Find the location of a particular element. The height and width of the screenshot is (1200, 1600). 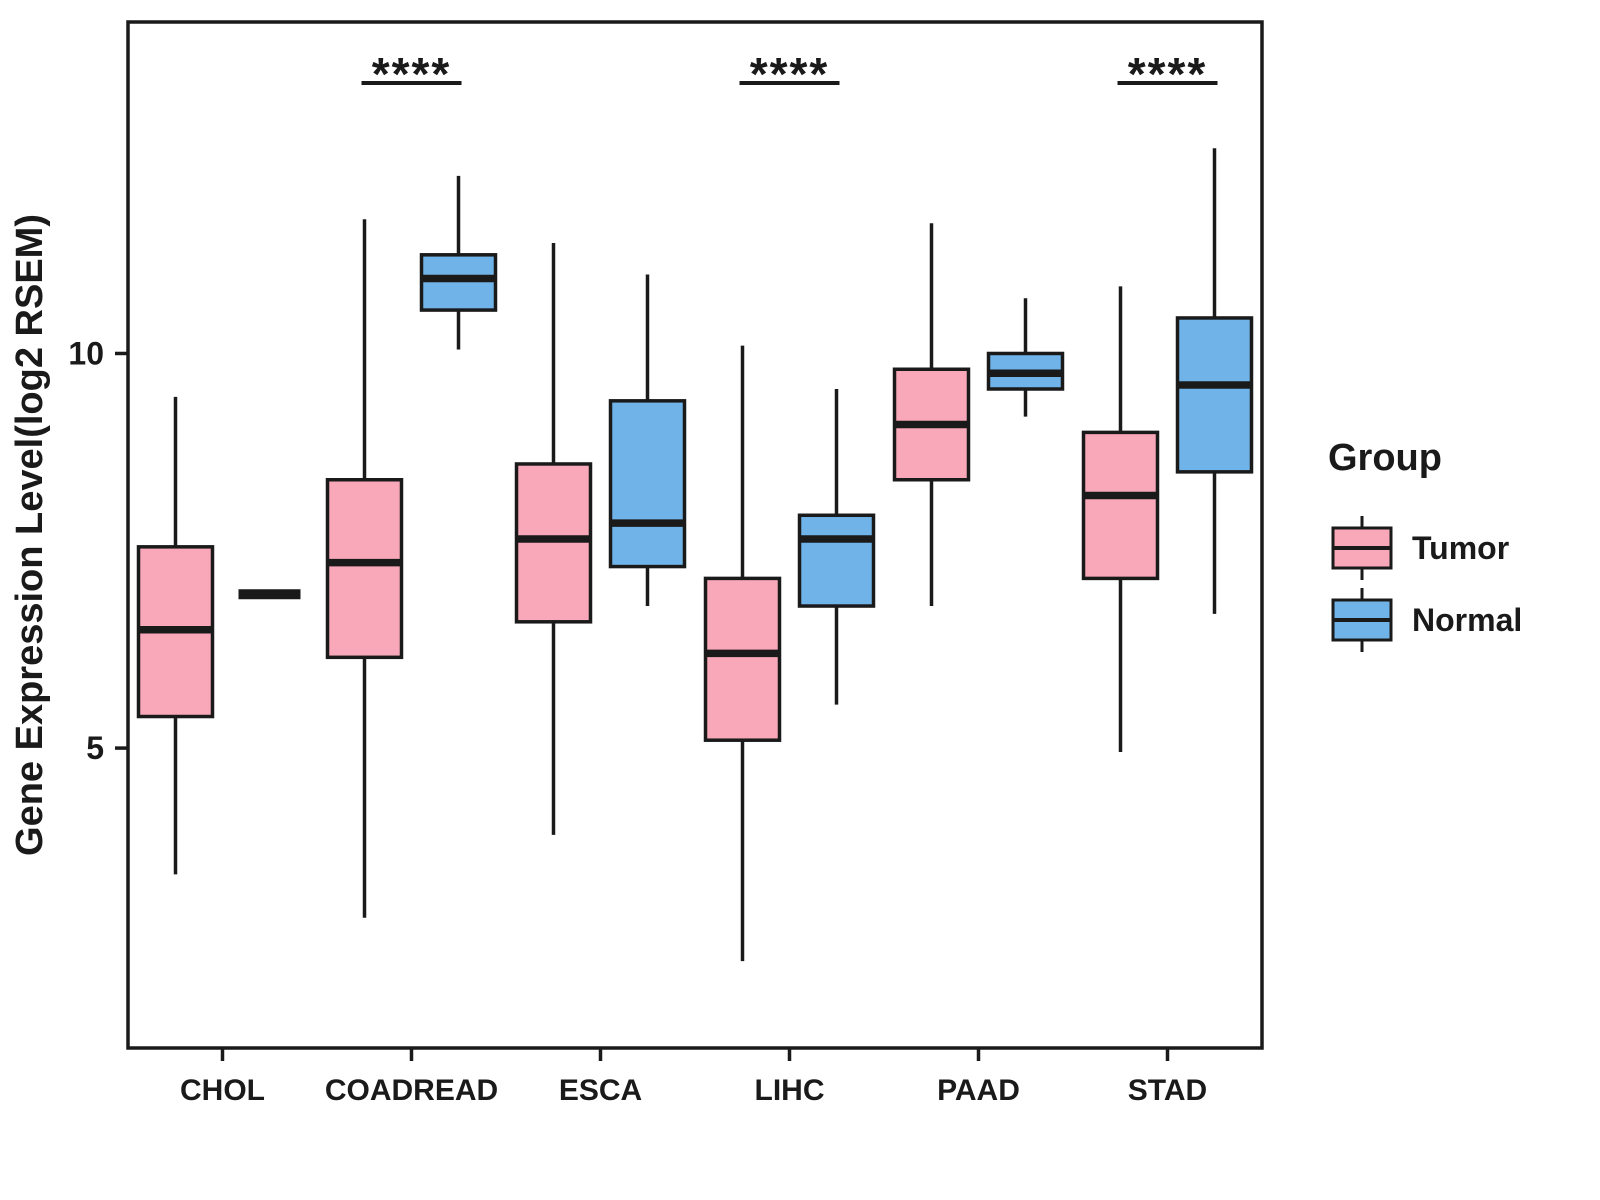

x-tick-label-esca: ESCA is located at coordinates (600, 1090).